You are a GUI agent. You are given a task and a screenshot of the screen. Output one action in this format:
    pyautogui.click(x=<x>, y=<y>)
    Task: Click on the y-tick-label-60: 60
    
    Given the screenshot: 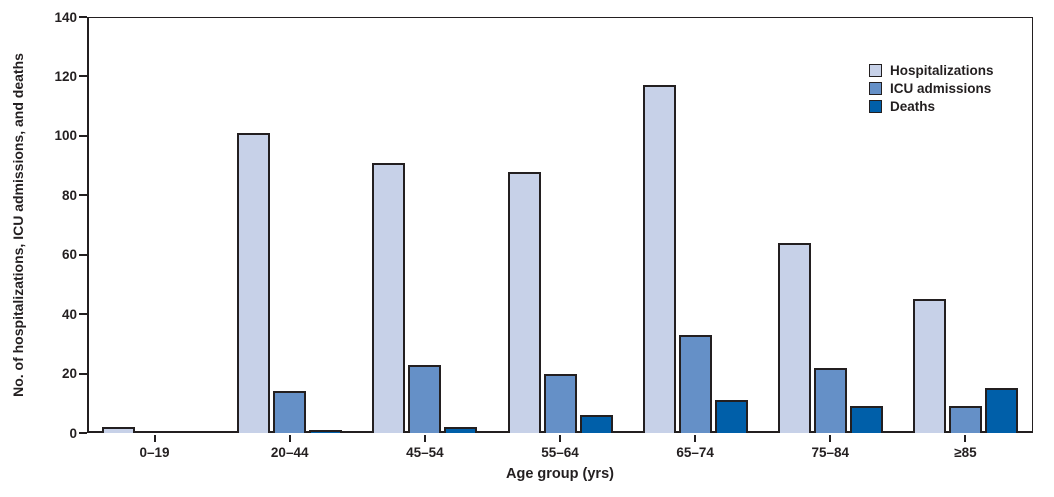 What is the action you would take?
    pyautogui.click(x=69, y=255)
    